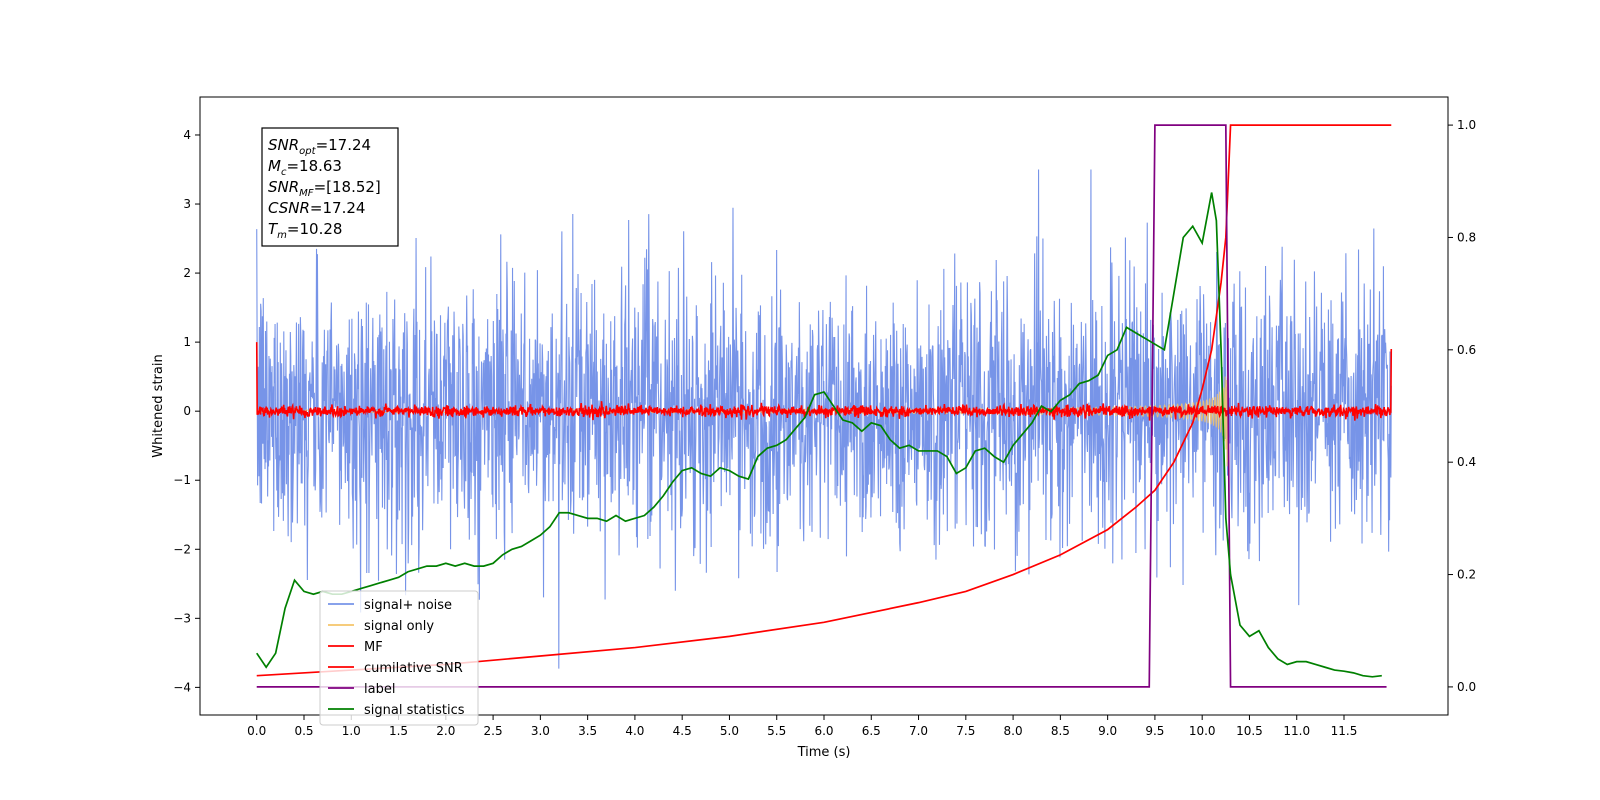 This screenshot has width=1600, height=800. Describe the element at coordinates (1296, 731) in the screenshot. I see `x-tick-label: 11.0` at that location.